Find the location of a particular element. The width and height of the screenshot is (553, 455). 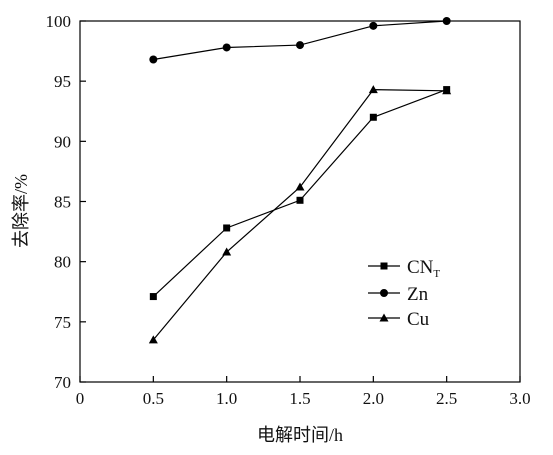

y-axis-title: 去除率/% is located at coordinates (21, 211).